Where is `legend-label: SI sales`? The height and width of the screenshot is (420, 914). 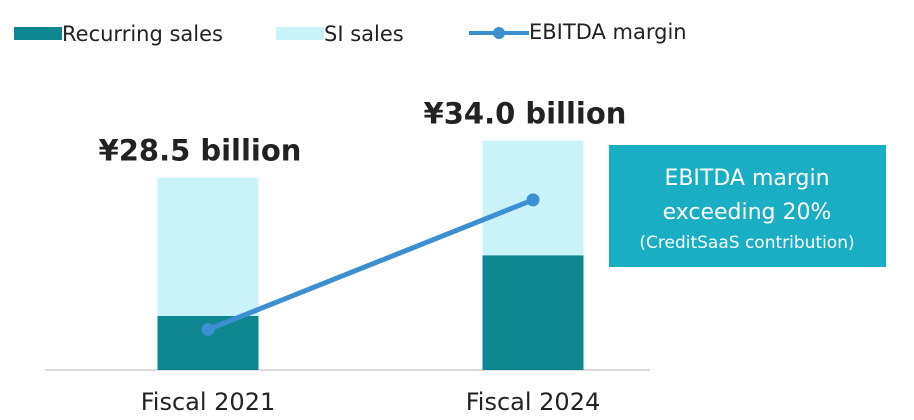
legend-label: SI sales is located at coordinates (364, 34).